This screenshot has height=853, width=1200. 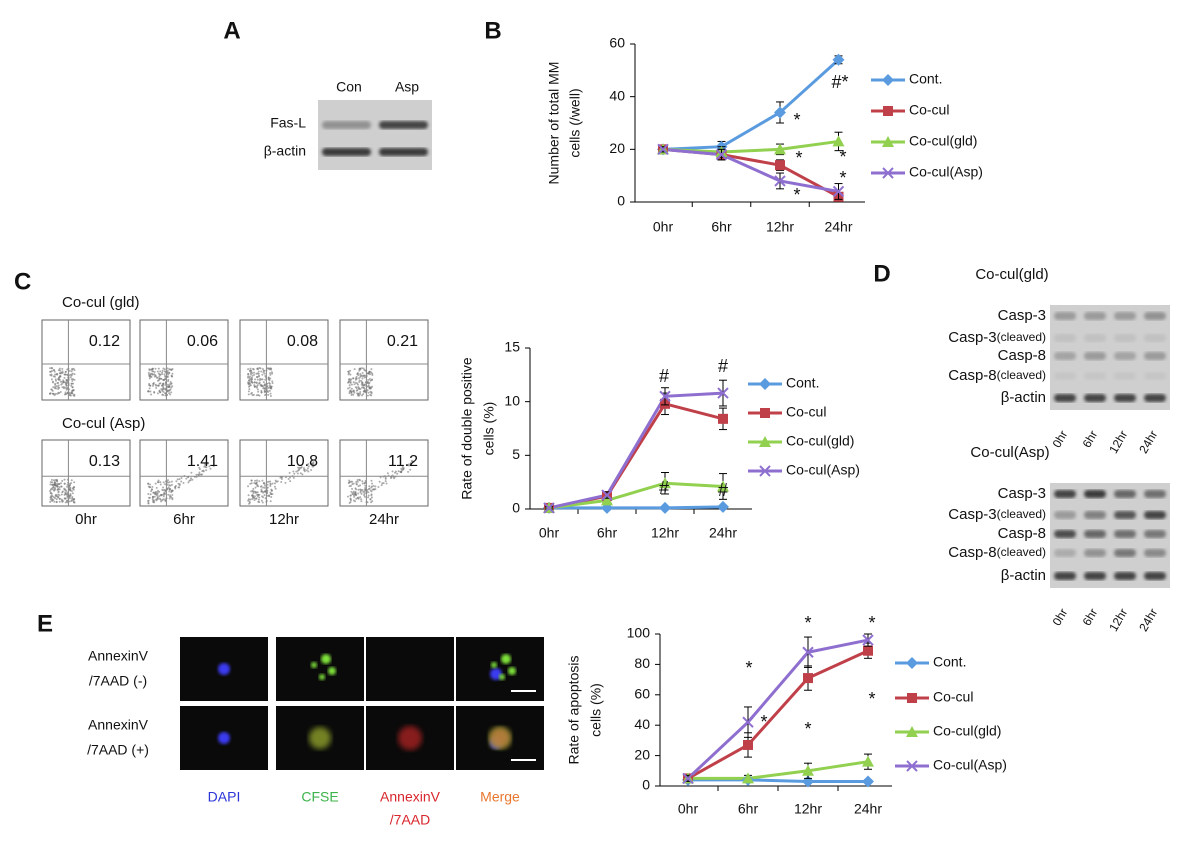 I want to click on x-tick-label: 6hr, so click(x=607, y=533).